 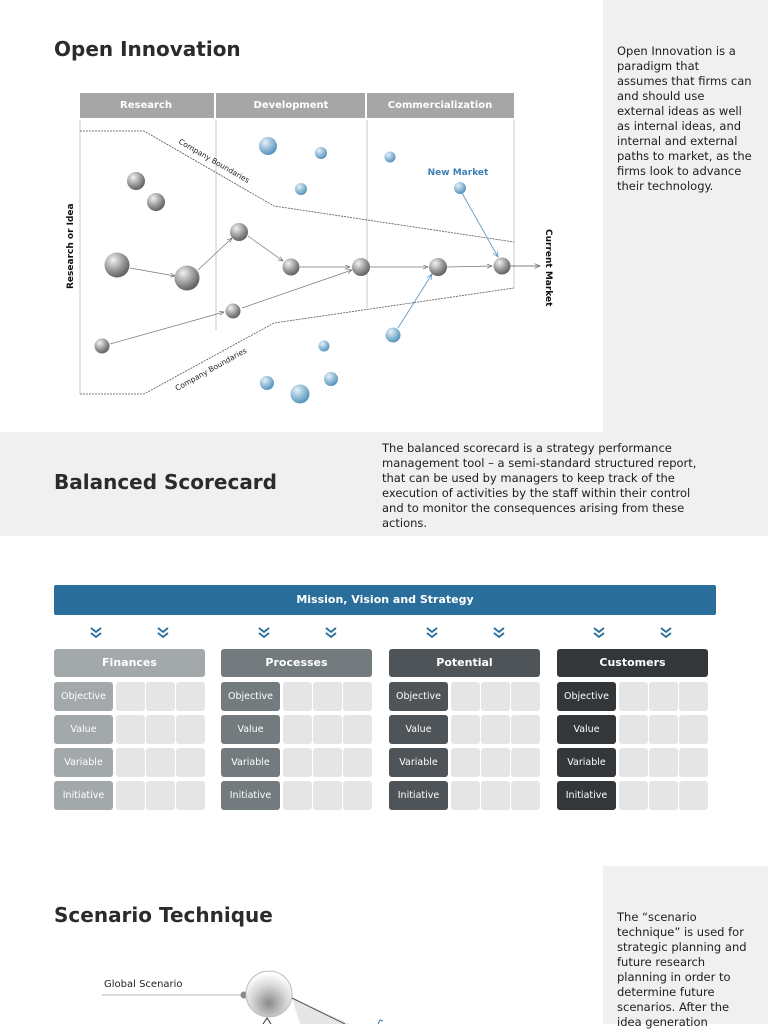 What do you see at coordinates (297, 341) in the screenshot?
I see `company-boundary-bottom` at bounding box center [297, 341].